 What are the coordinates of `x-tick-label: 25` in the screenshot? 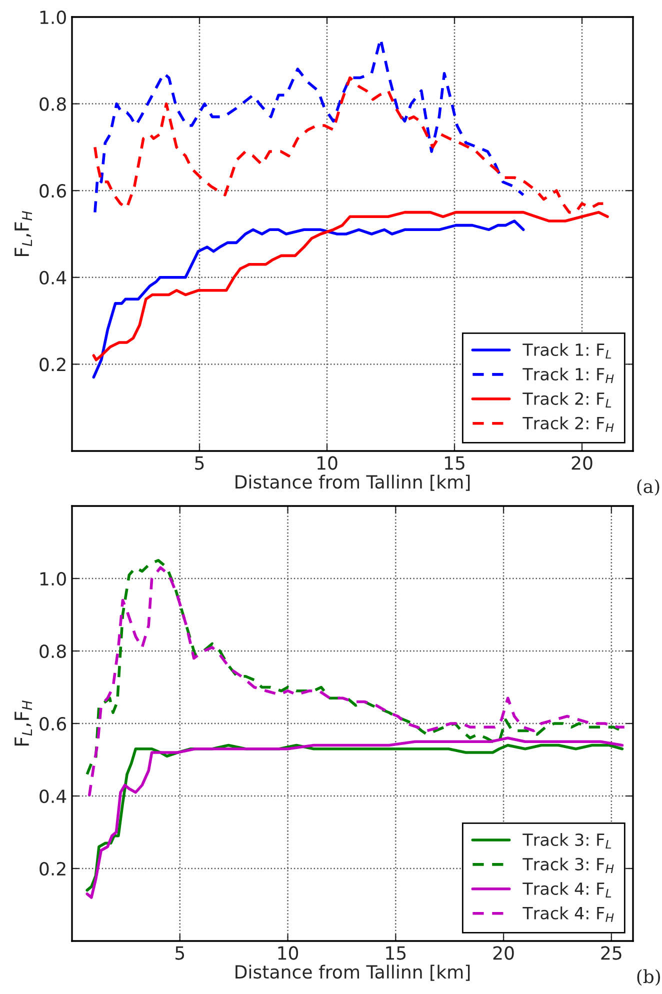 It's located at (611, 953).